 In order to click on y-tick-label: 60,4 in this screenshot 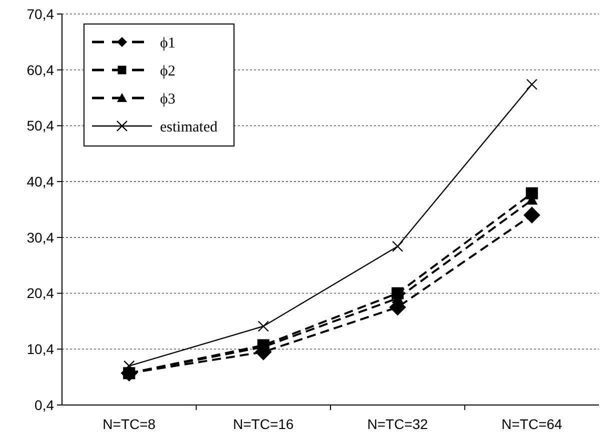, I will do `click(40, 70)`.